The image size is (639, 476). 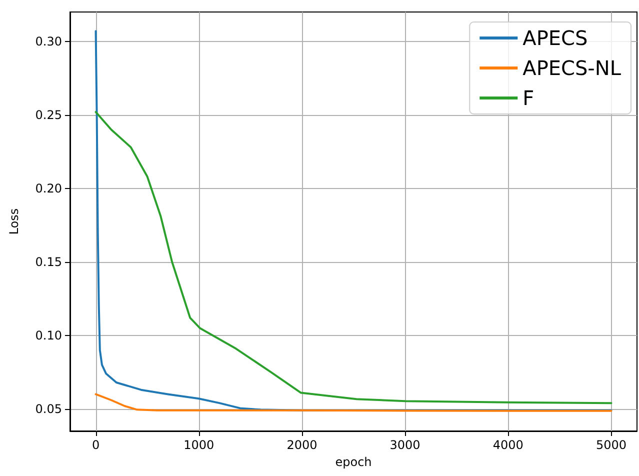 I want to click on legend-label: APECS, so click(x=555, y=38).